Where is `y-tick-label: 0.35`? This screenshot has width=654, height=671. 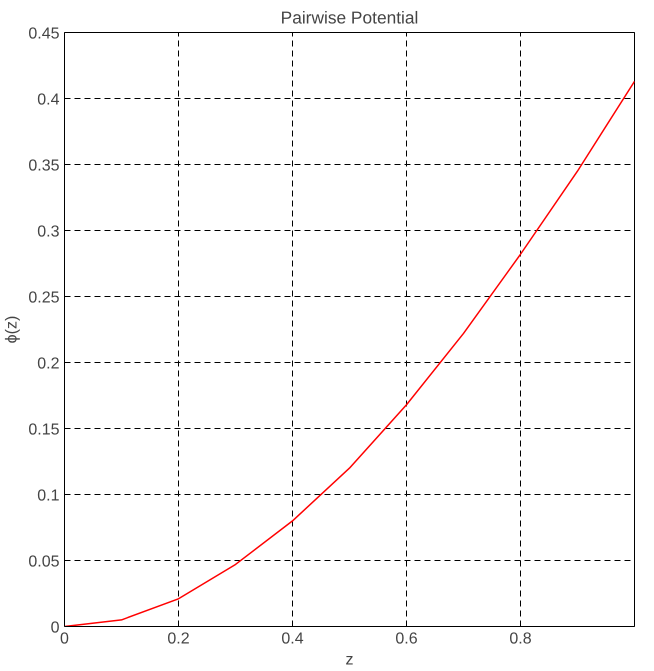
y-tick-label: 0.35 is located at coordinates (44, 166).